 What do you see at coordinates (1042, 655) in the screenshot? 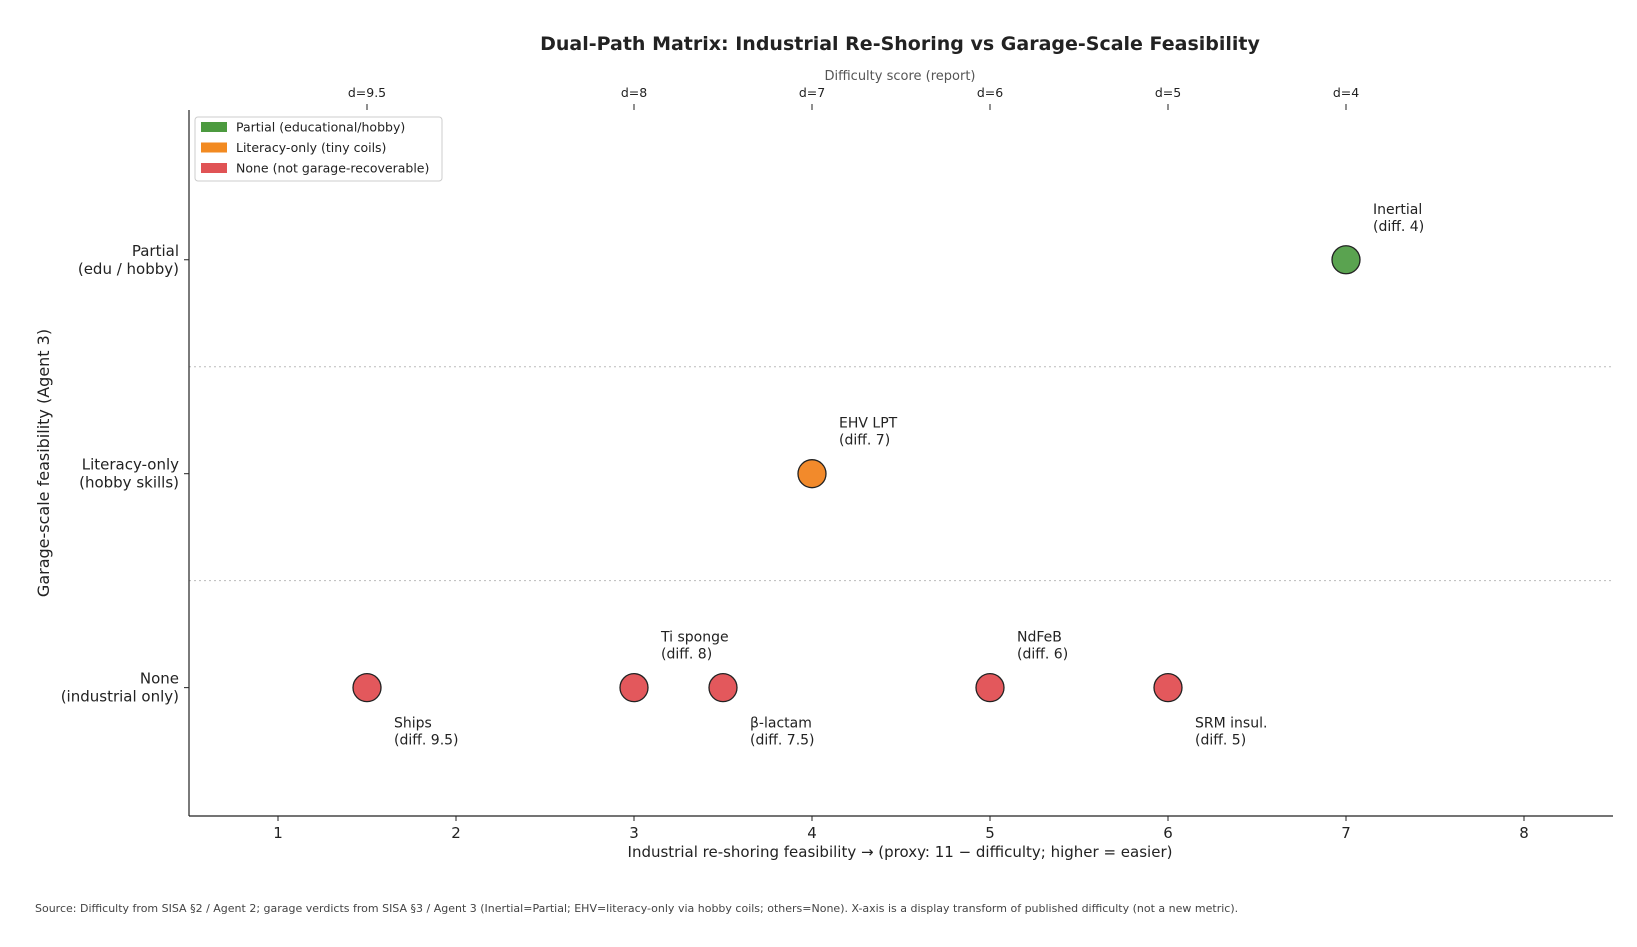
I see `point-label-diff: (diff. 6)` at bounding box center [1042, 655].